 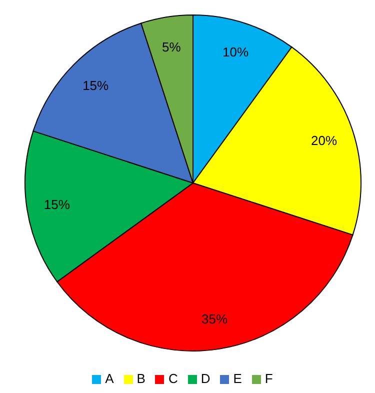 I want to click on legend-label: E, so click(x=237, y=378).